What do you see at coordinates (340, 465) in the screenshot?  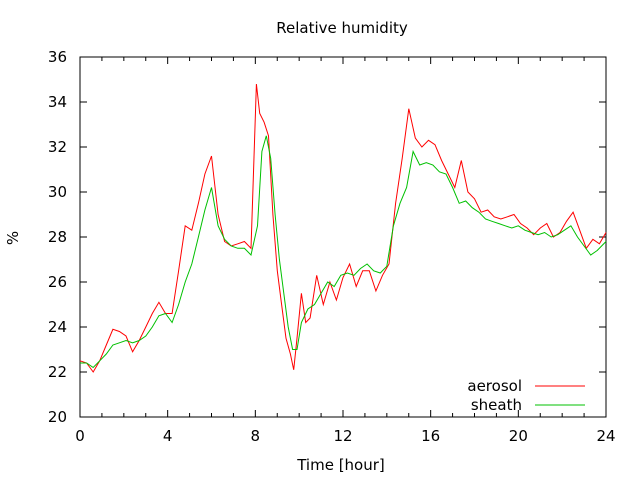 I see `x-axis-label: Time [hour]` at bounding box center [340, 465].